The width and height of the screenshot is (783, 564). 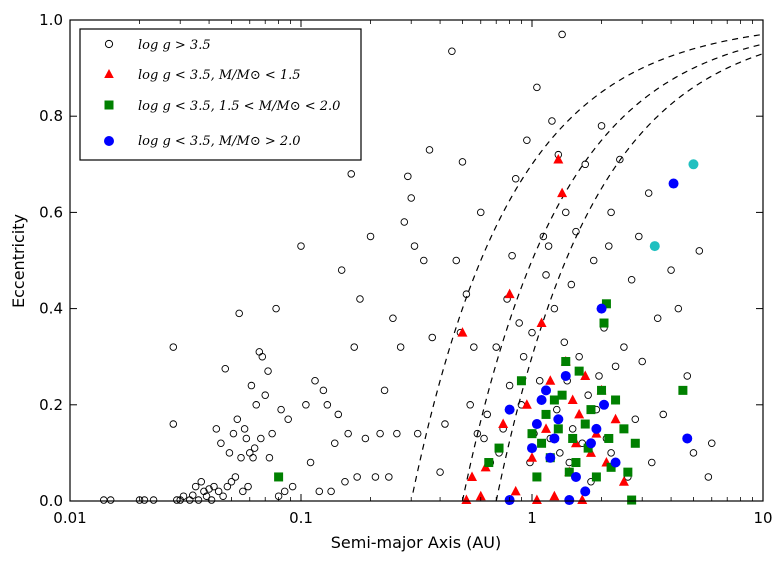 What do you see at coordinates (174, 45) in the screenshot?
I see `legend-label-0: log g > 3.5` at bounding box center [174, 45].